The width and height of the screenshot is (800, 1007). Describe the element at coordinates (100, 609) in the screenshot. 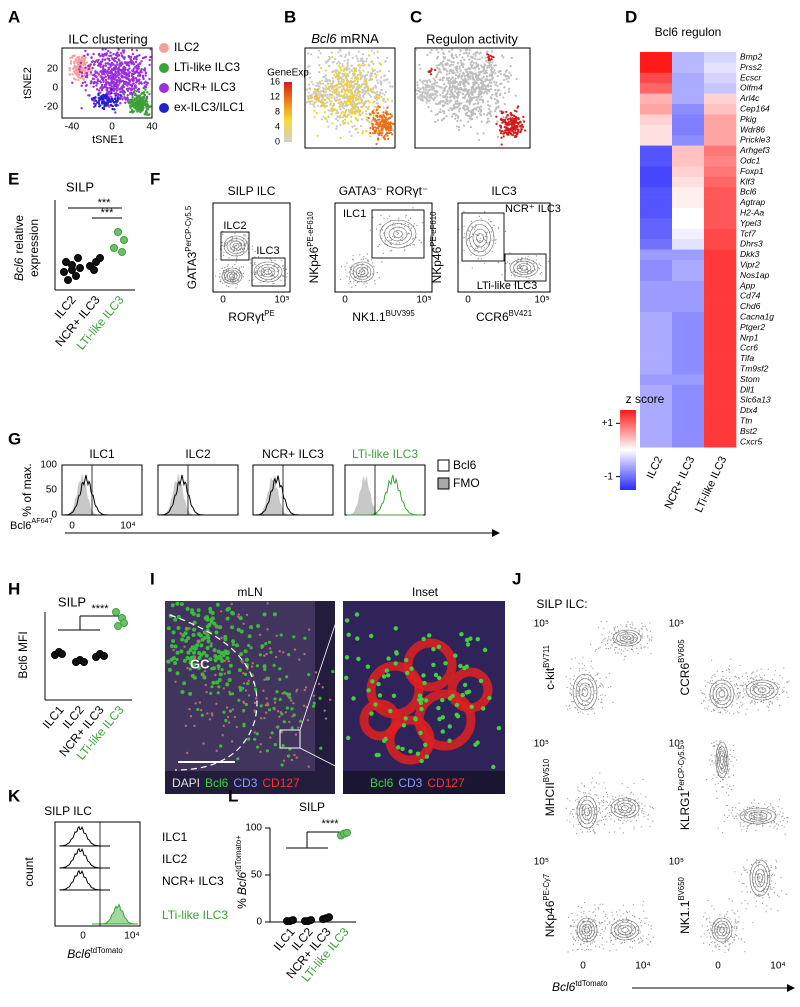

I see `significance: ****` at that location.